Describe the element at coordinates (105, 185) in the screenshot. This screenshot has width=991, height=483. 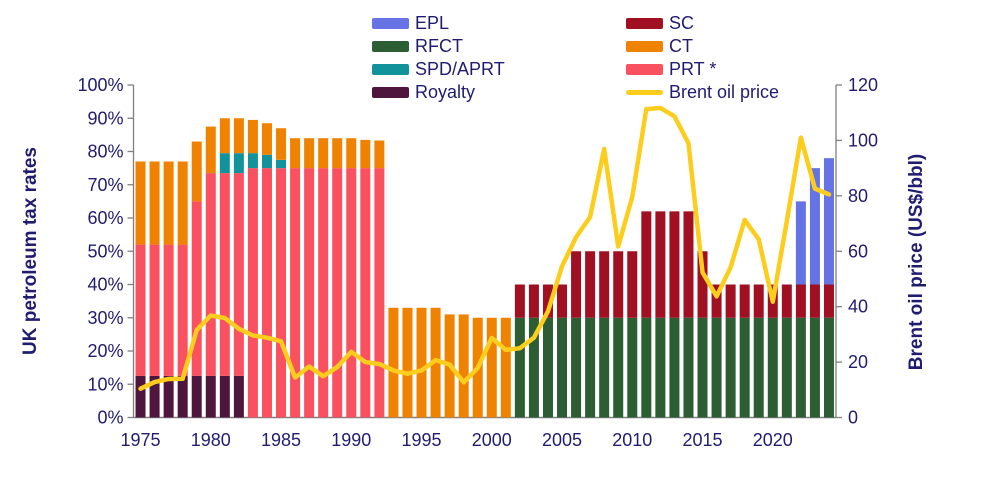
I see `left-axis-tick-label: 70%` at that location.